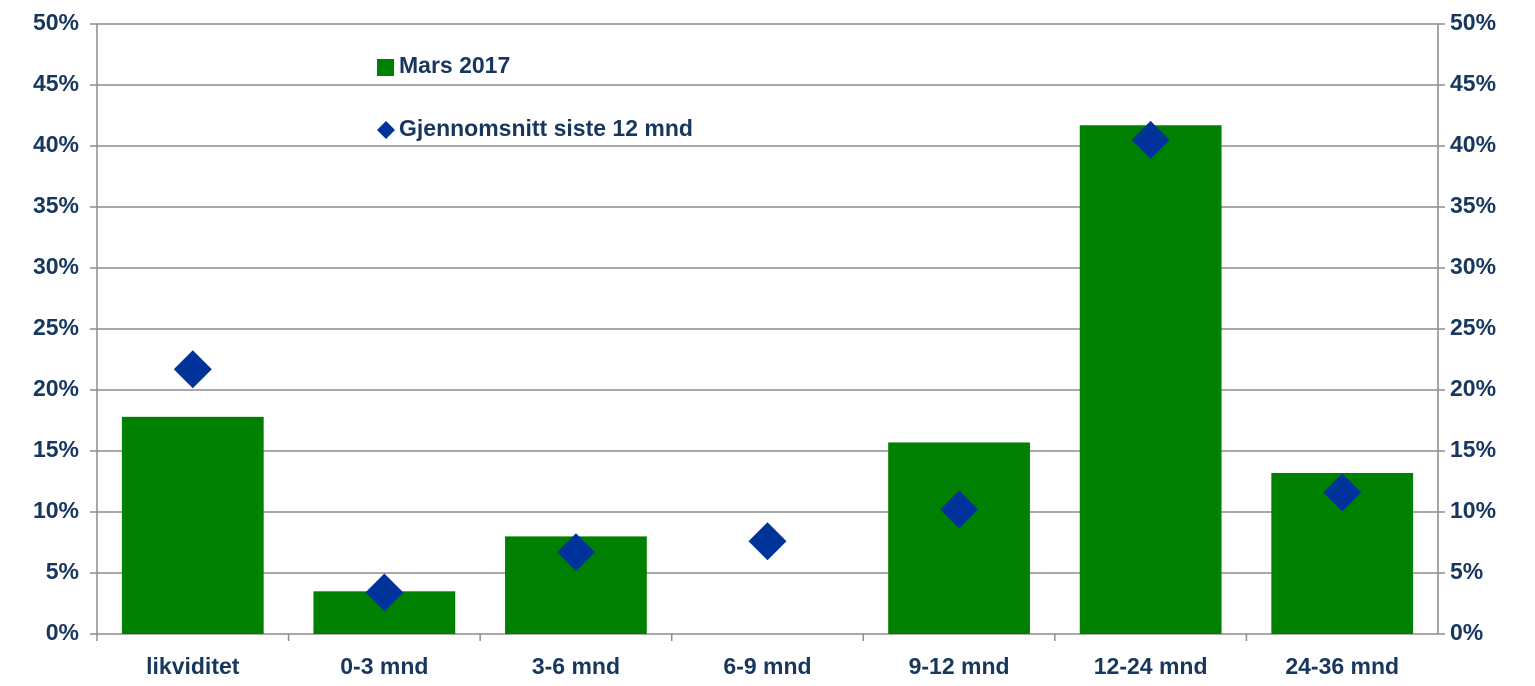  Describe the element at coordinates (193, 666) in the screenshot. I see `x-tick-label: likviditet` at that location.